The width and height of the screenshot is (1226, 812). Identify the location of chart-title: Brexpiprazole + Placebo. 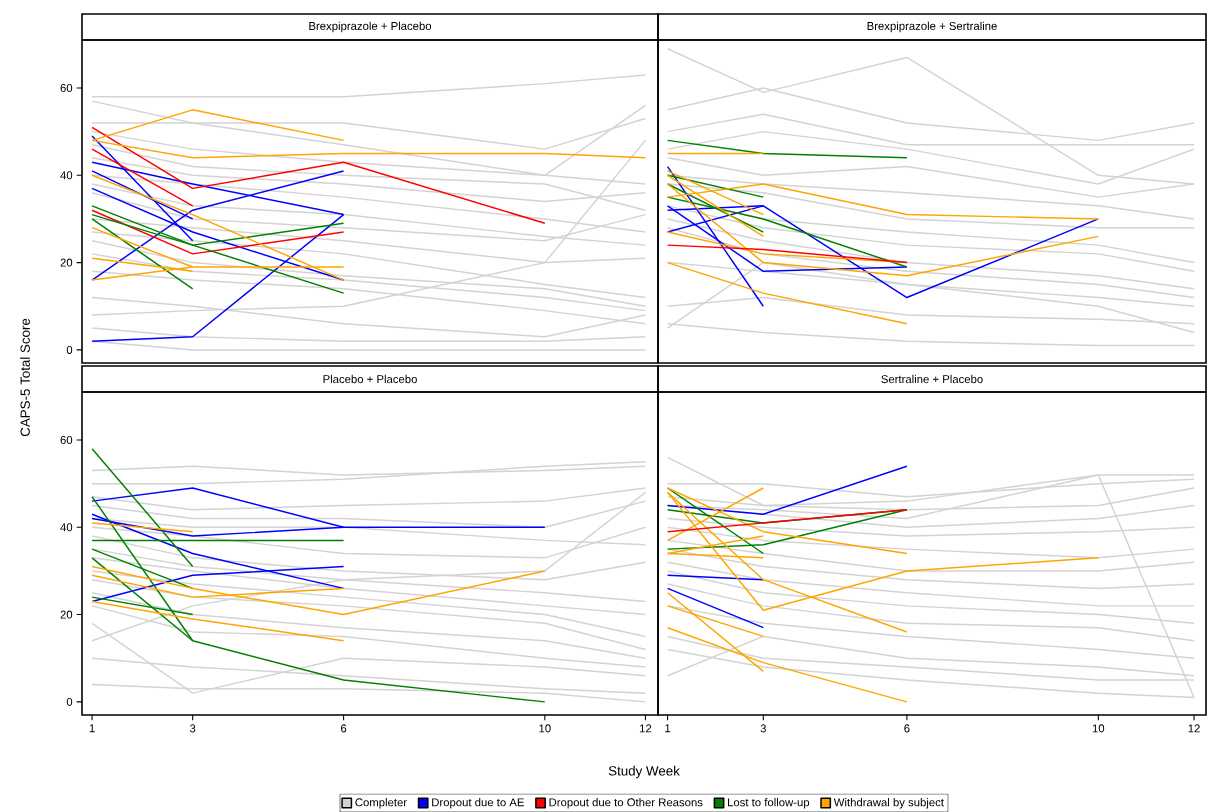
(370, 27).